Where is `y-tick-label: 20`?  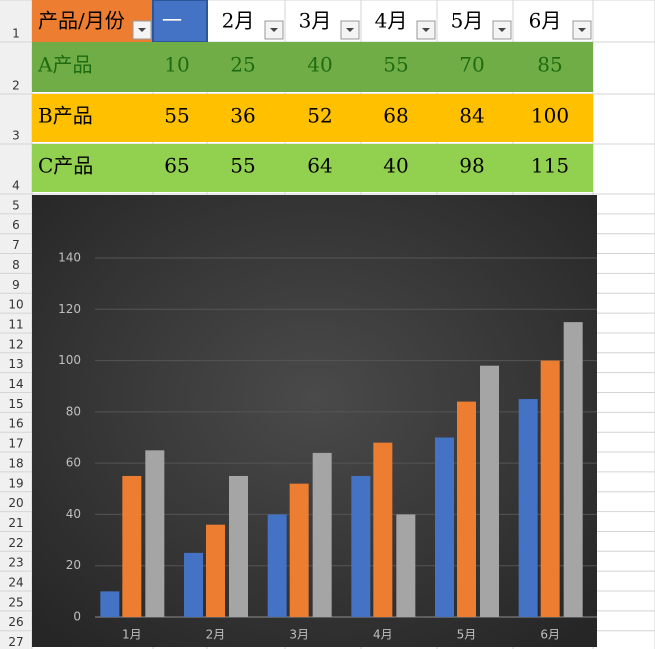
y-tick-label: 20 is located at coordinates (73, 565).